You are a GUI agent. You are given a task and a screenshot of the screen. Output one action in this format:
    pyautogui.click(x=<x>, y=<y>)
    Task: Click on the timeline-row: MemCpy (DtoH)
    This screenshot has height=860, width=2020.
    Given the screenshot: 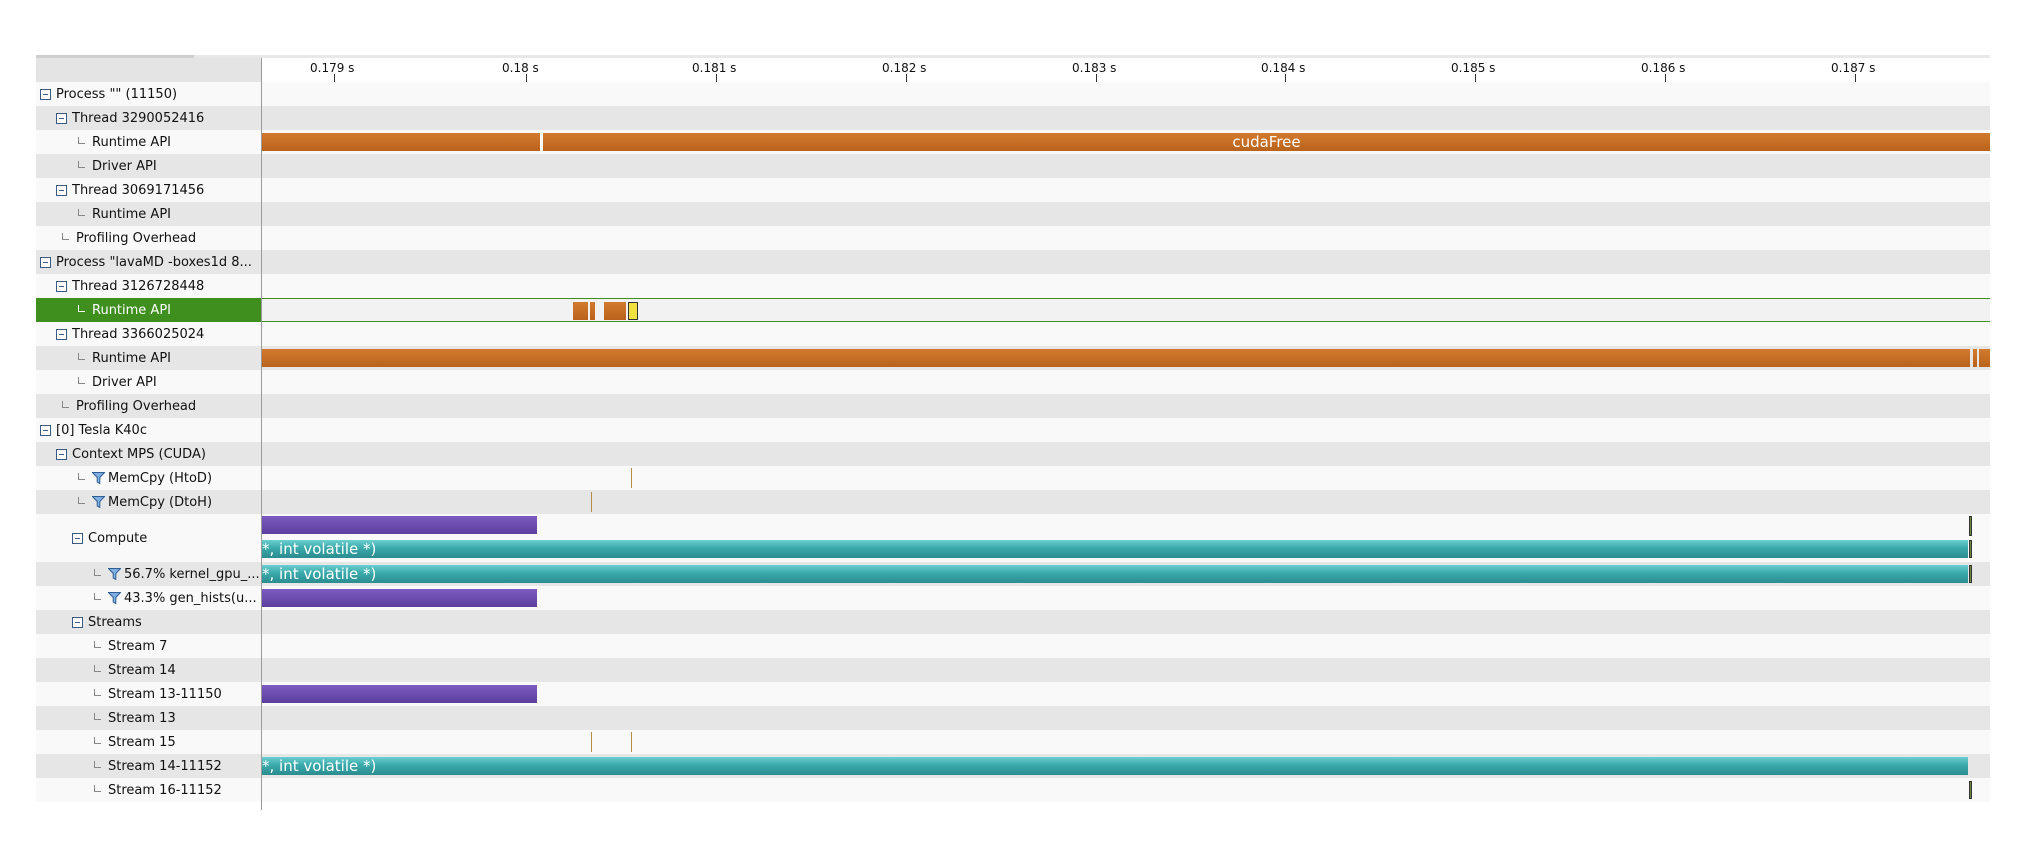 What is the action you would take?
    pyautogui.click(x=1013, y=502)
    